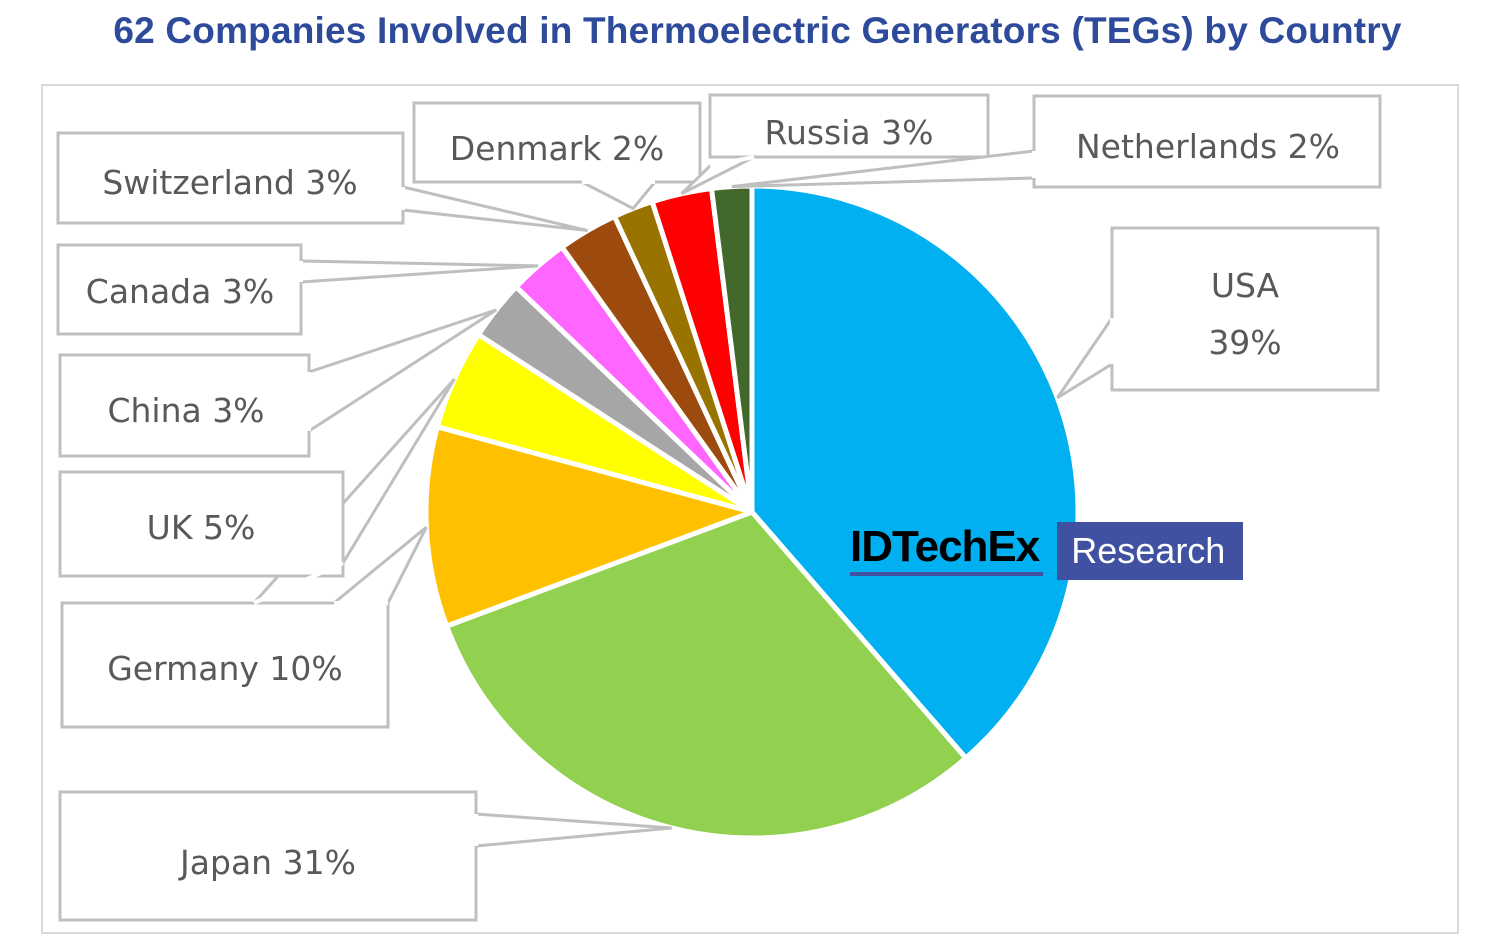  Describe the element at coordinates (557, 148) in the screenshot. I see `callout-label: Denmark 2%` at that location.